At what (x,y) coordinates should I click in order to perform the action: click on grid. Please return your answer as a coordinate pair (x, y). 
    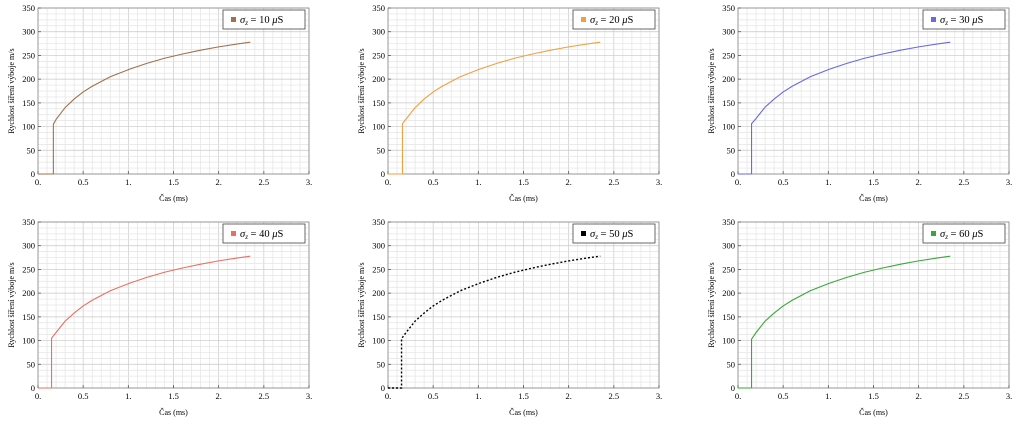
    Looking at the image, I should click on (173, 305).